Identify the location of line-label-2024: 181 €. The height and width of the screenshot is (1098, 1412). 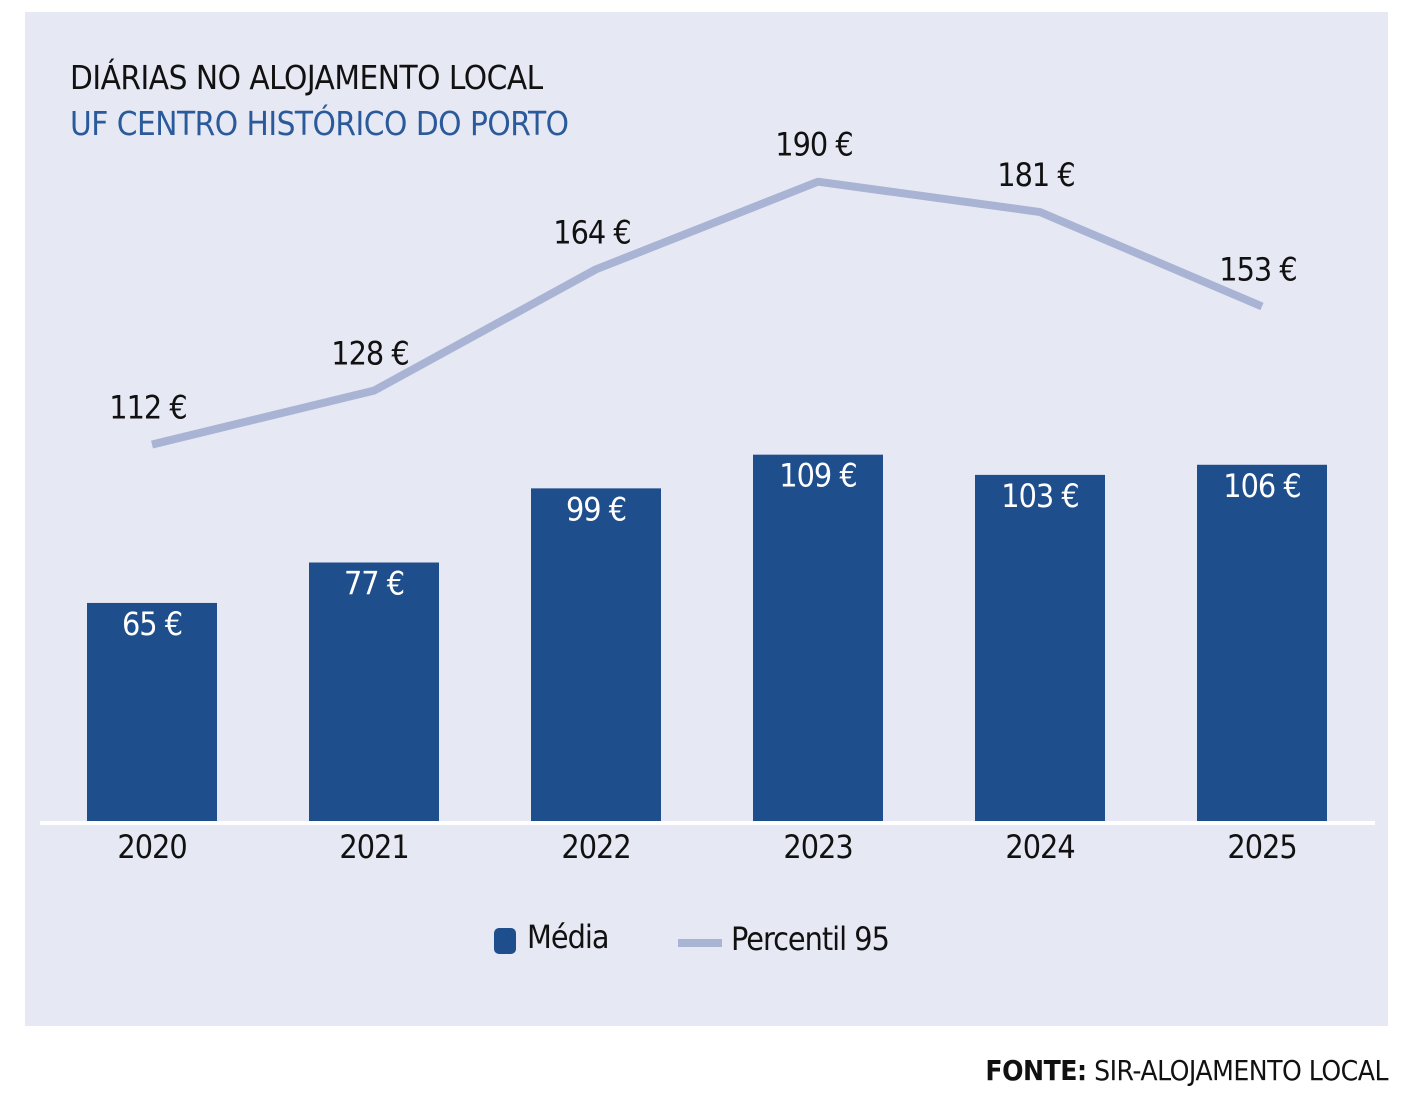
(1035, 175).